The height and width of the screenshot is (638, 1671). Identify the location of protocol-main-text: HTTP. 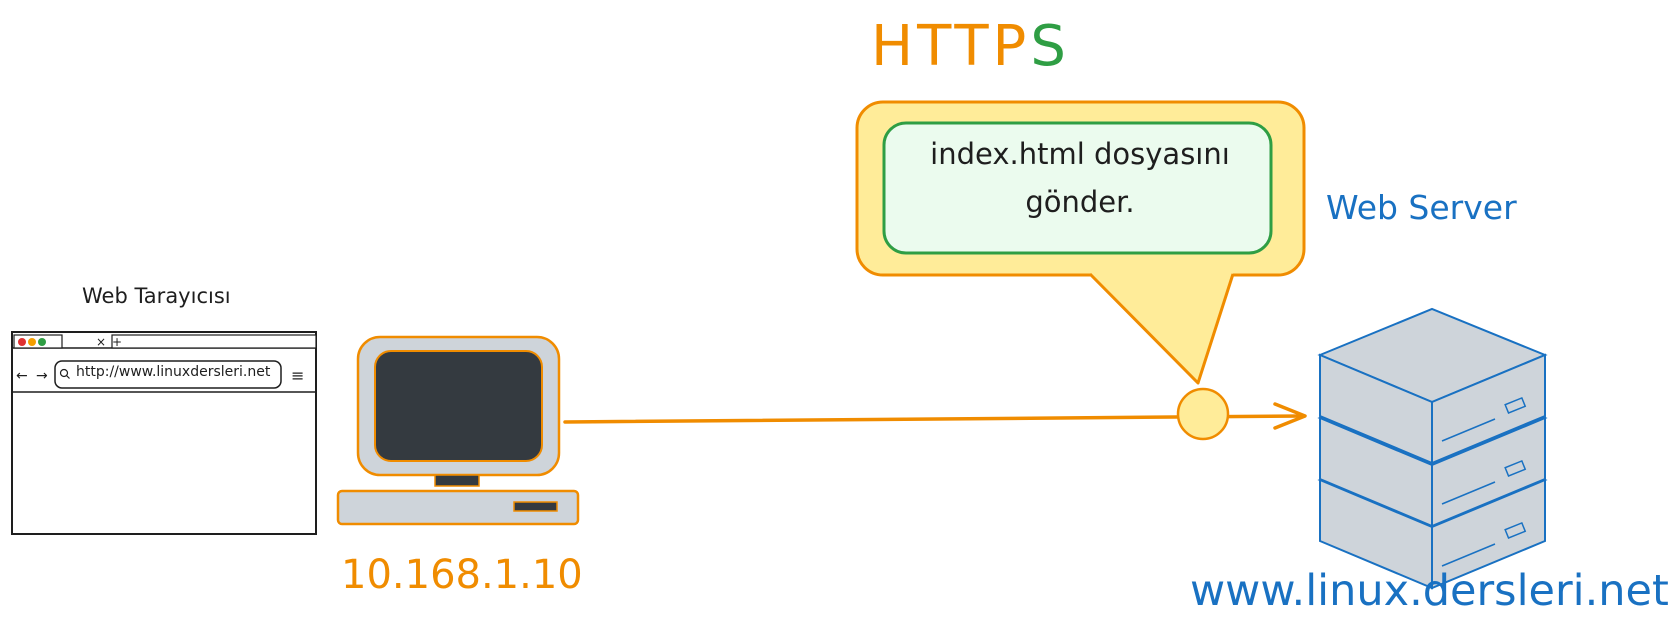
(951, 46).